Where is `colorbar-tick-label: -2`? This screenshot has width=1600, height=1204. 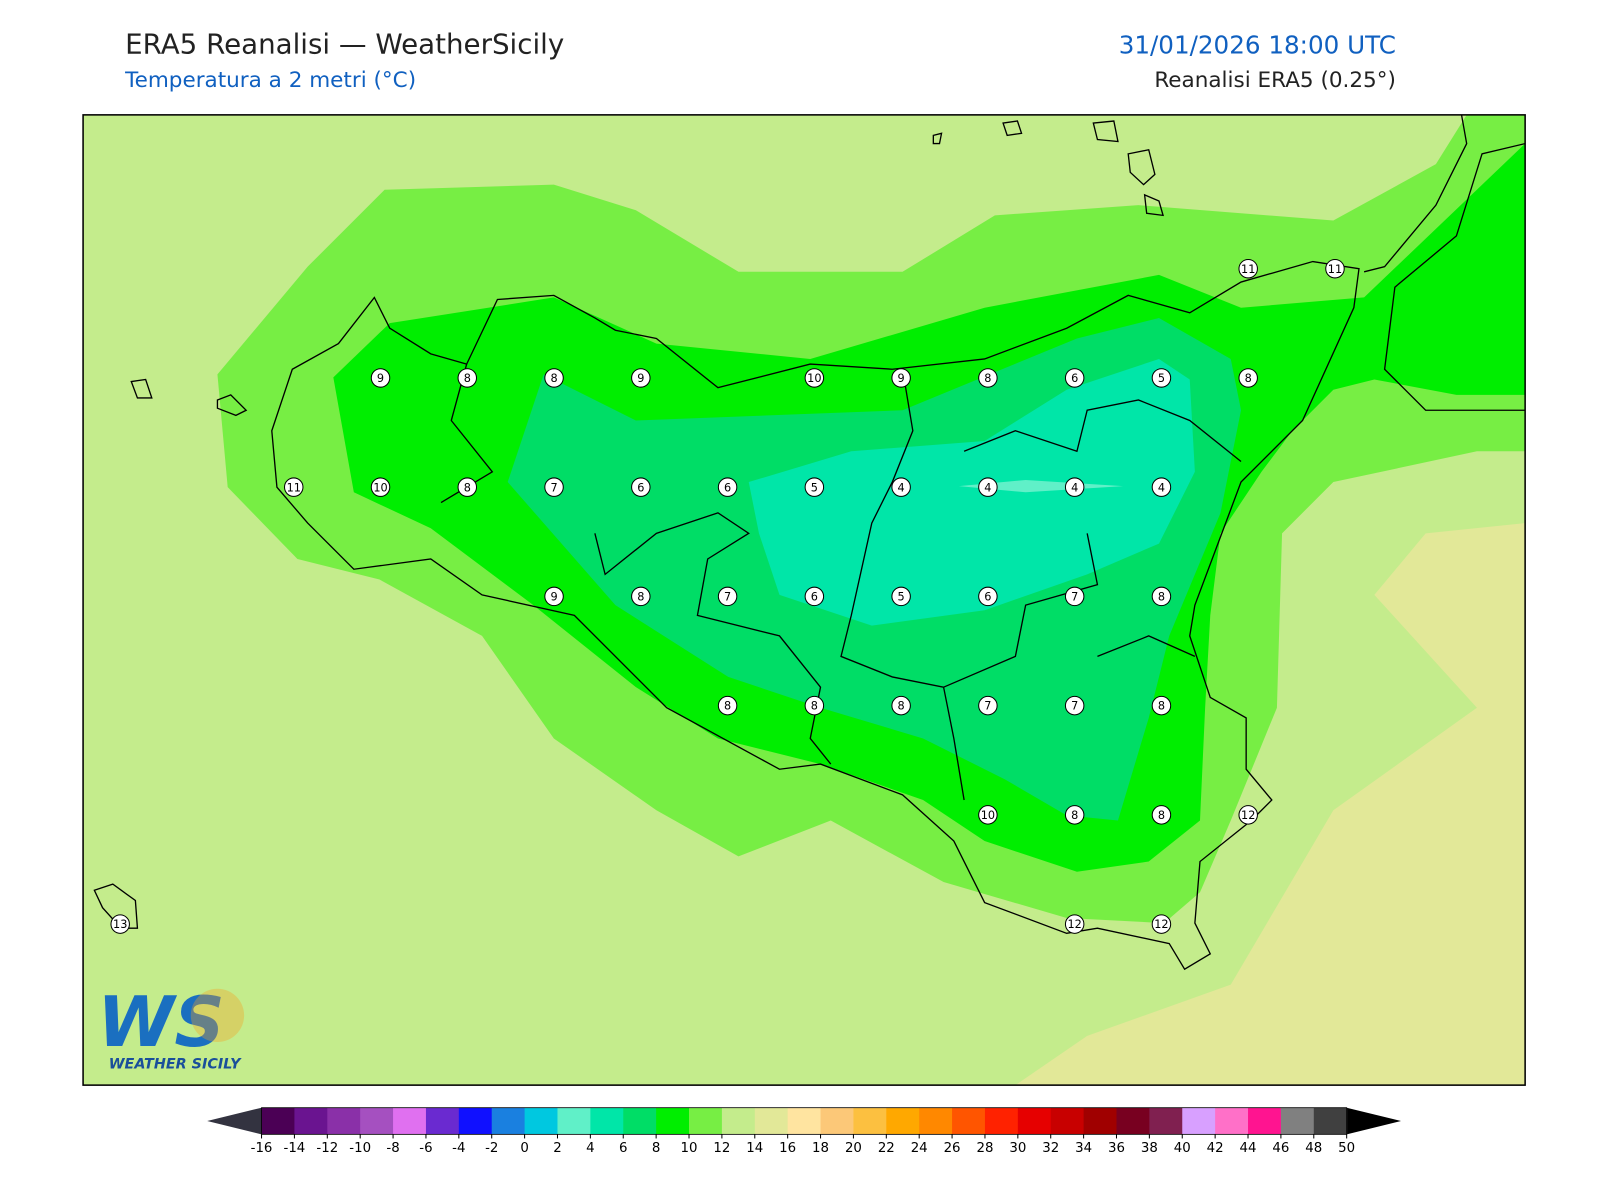
colorbar-tick-label: -2 is located at coordinates (491, 1148).